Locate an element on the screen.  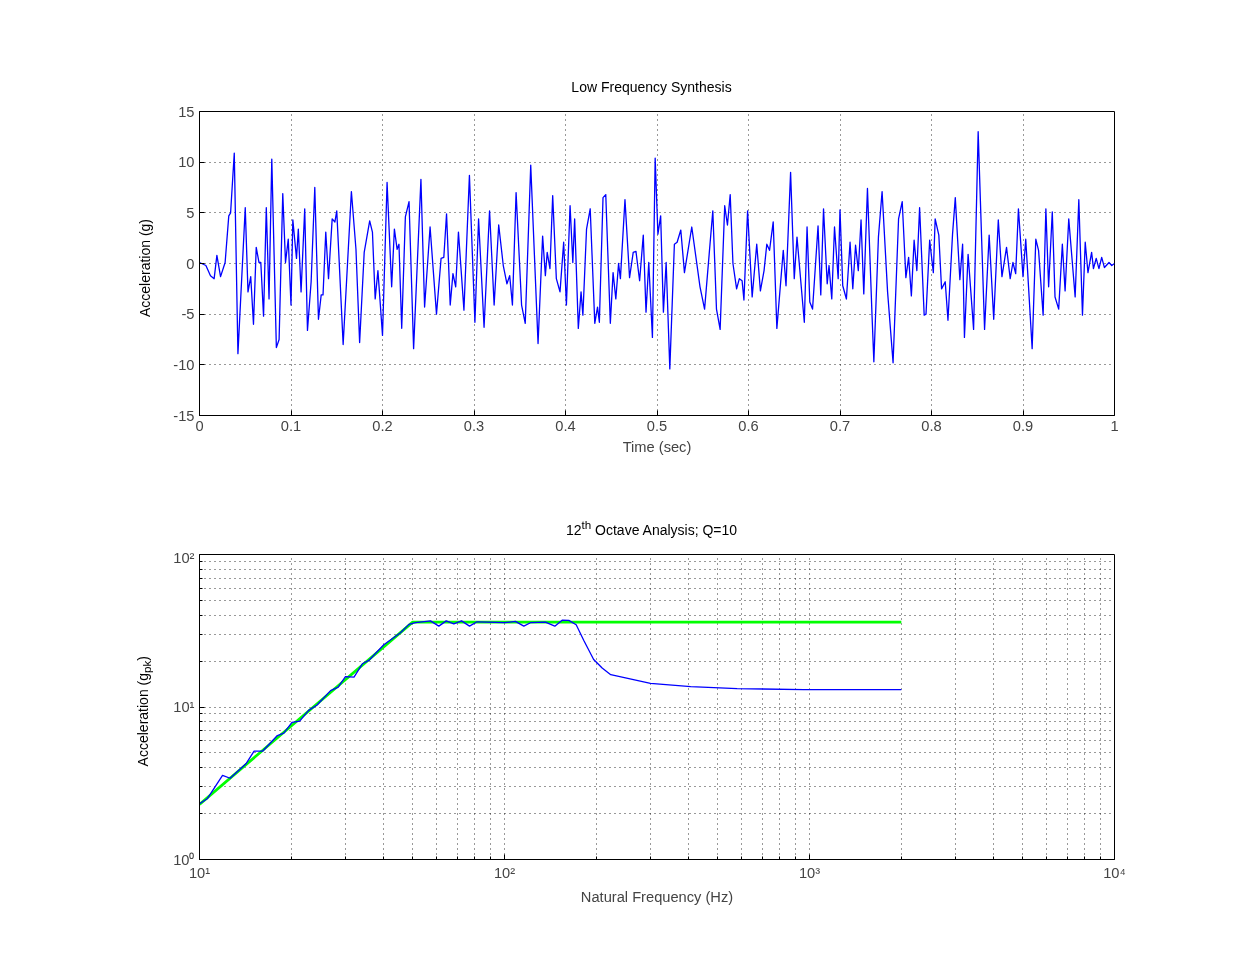
y-tick-label: -15 is located at coordinates (184, 415).